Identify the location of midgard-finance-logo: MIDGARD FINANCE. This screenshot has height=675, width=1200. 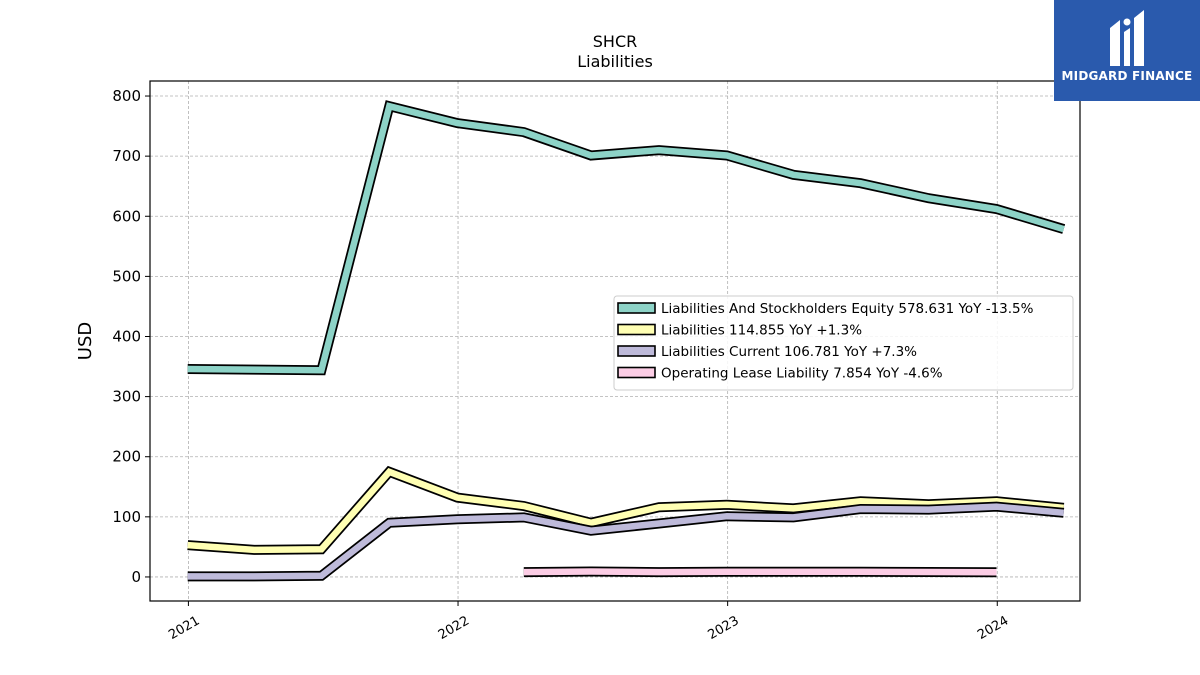
(1127, 50).